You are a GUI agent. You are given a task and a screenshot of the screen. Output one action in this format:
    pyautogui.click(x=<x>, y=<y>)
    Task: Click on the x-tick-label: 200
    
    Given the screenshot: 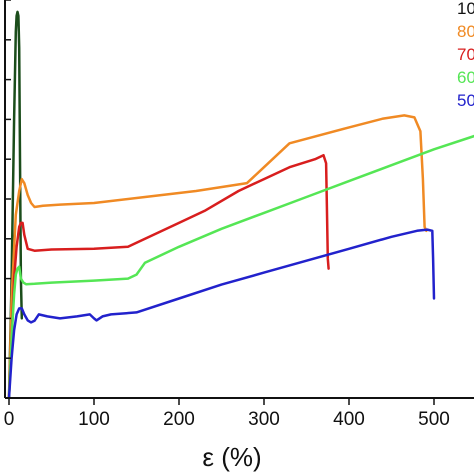 What is the action you would take?
    pyautogui.click(x=179, y=419)
    